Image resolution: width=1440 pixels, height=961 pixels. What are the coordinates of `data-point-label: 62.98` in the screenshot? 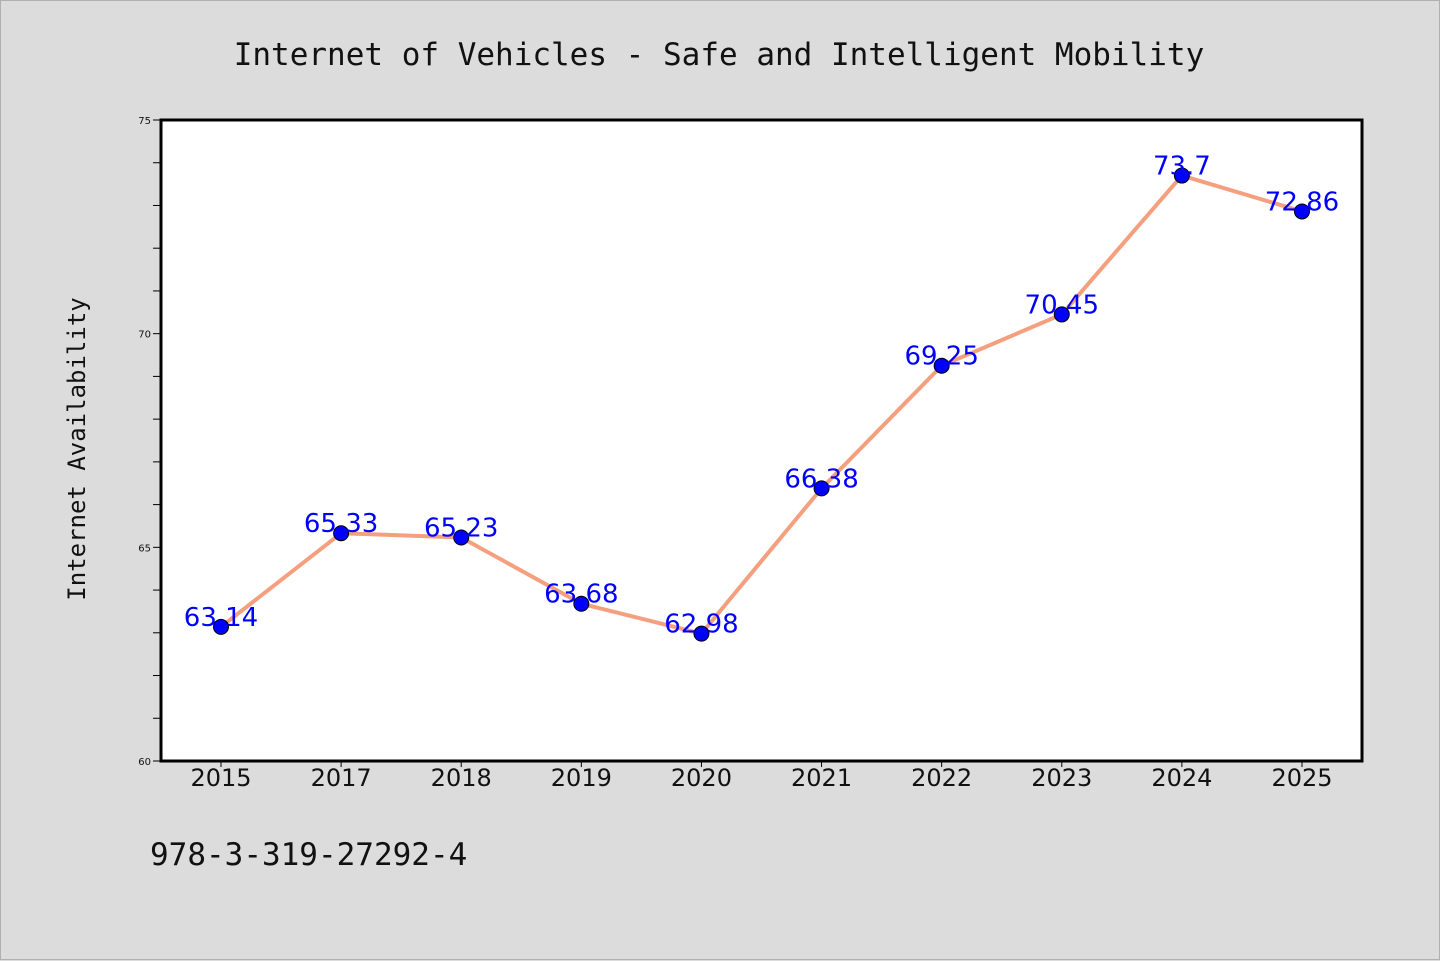 It's located at (701, 625).